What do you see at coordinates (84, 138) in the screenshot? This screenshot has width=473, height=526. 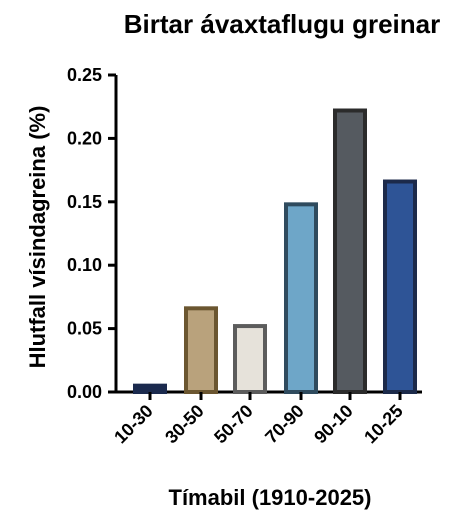 I see `y-tick-label: 0.20` at bounding box center [84, 138].